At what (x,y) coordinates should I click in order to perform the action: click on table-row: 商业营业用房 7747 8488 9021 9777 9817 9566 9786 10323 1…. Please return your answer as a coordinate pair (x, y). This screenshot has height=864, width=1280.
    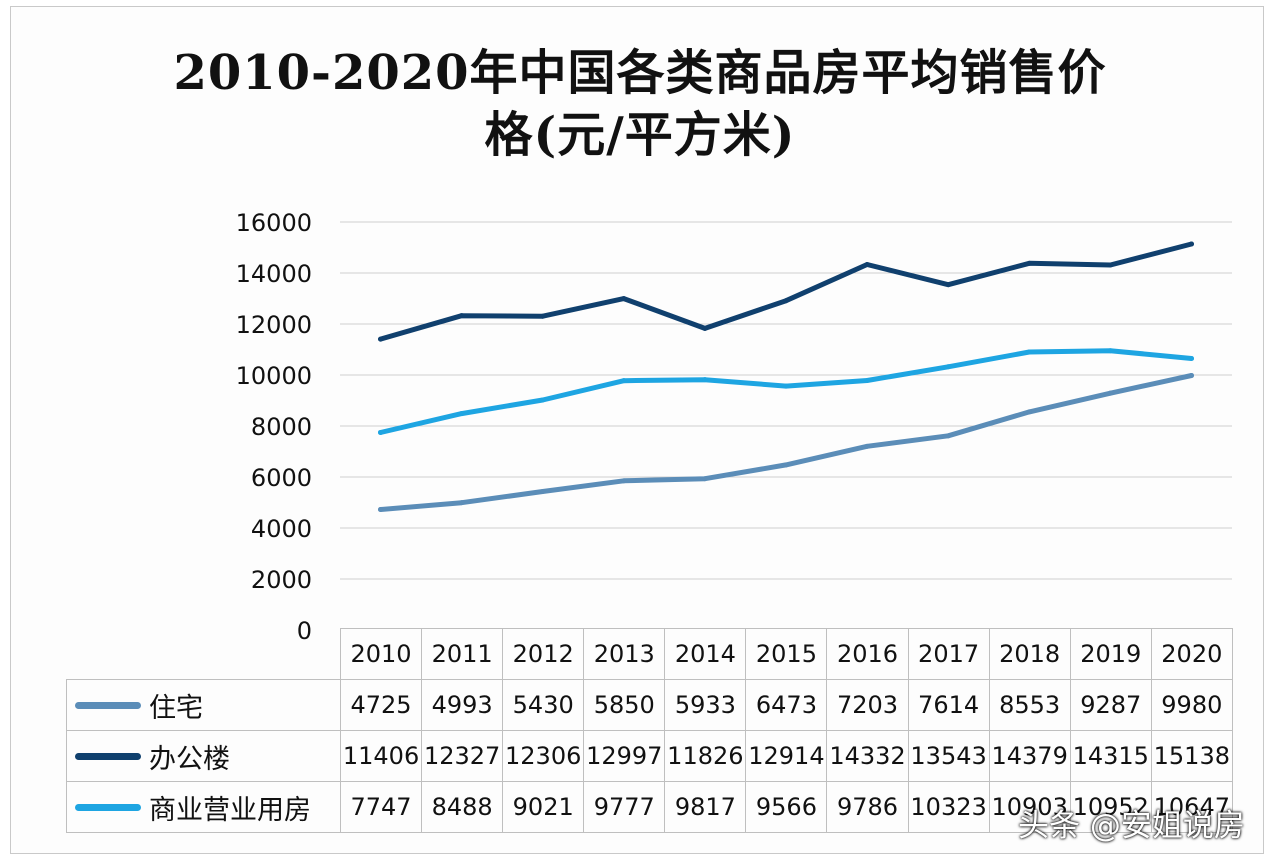
    Looking at the image, I should click on (649, 807).